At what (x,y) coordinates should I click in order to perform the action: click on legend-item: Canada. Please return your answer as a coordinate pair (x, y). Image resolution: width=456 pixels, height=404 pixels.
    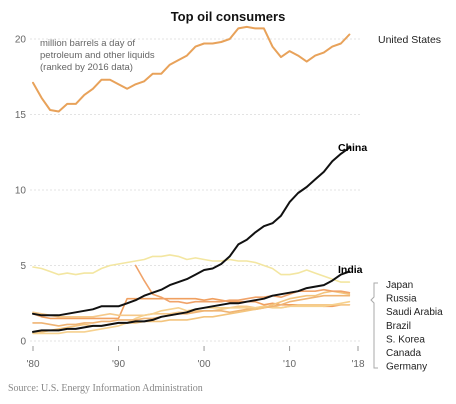
    Looking at the image, I should click on (403, 353).